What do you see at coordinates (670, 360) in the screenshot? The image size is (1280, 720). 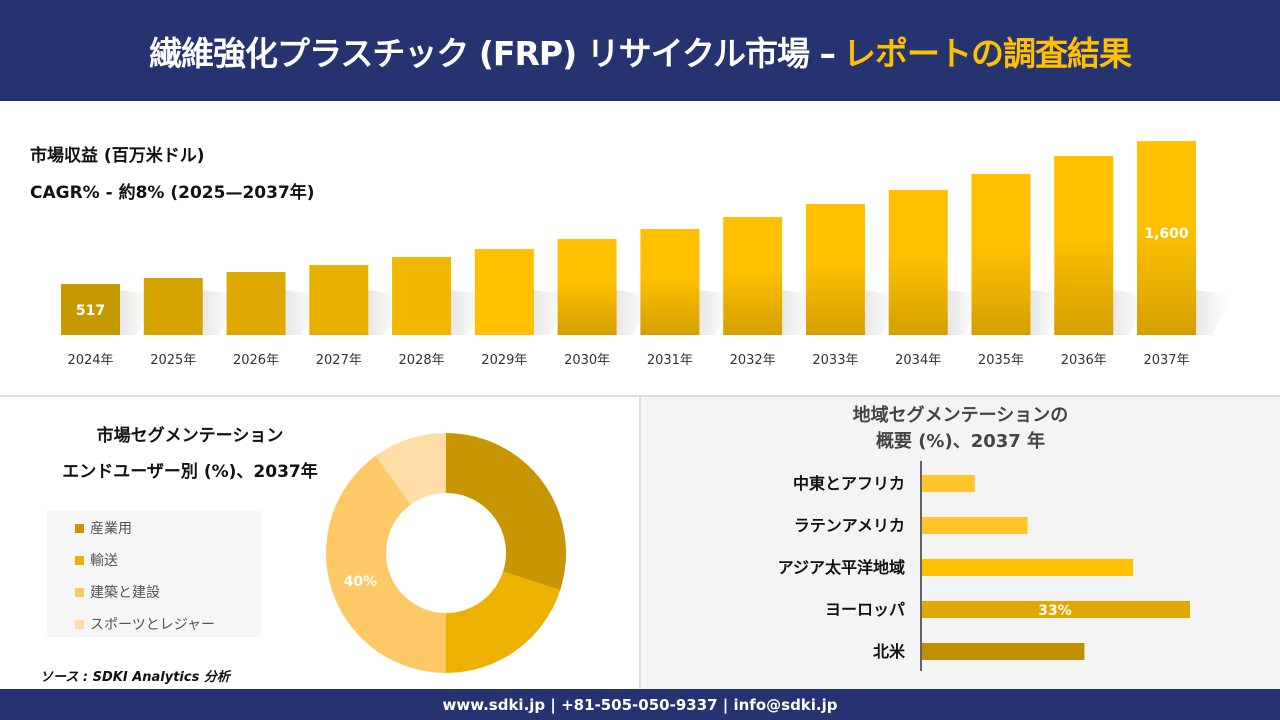 I see `year-tick-label: 2031年` at bounding box center [670, 360].